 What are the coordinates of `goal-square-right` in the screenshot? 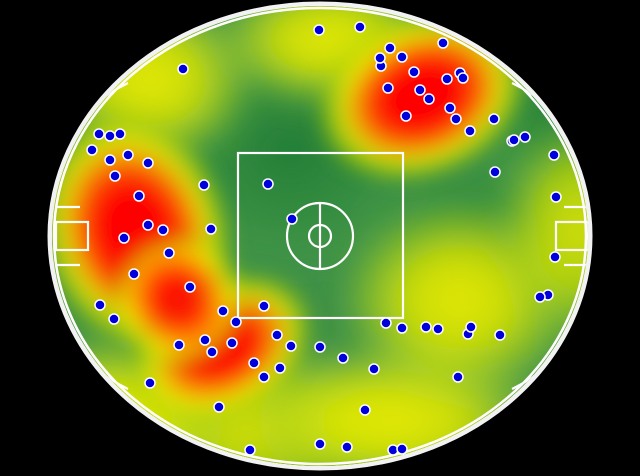 It's located at (571, 236).